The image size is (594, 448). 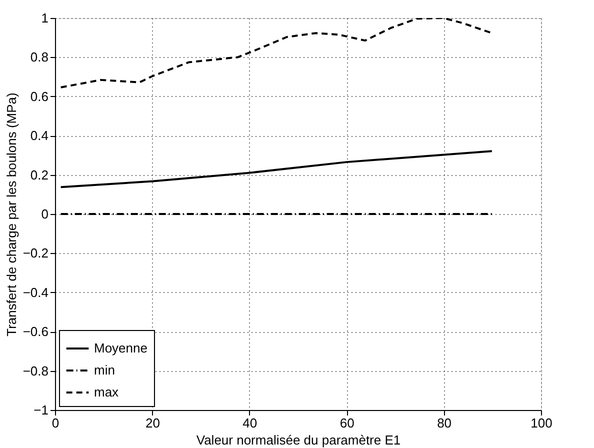 What do you see at coordinates (35, 253) in the screenshot?
I see `y-tick-label: −0.2` at bounding box center [35, 253].